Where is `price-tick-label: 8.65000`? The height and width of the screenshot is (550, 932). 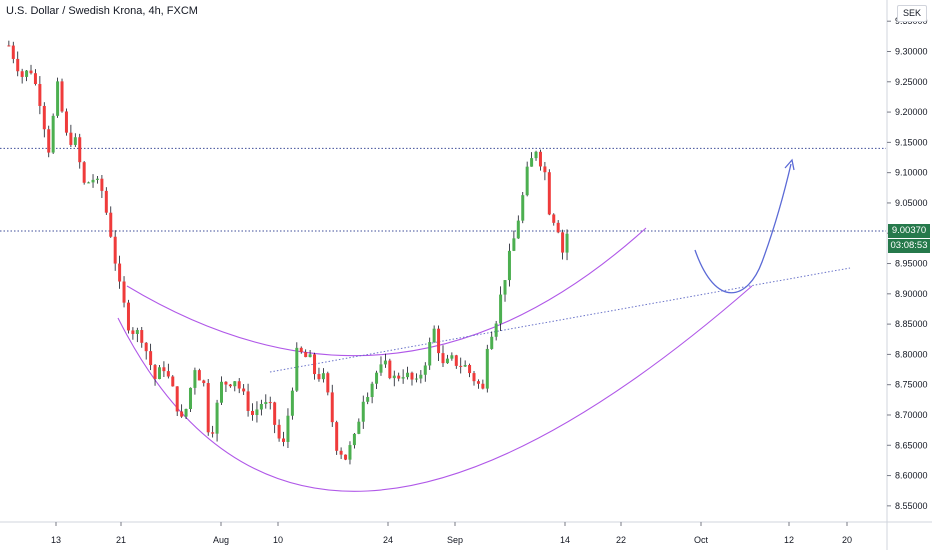
price-tick-label: 8.65000 is located at coordinates (911, 445).